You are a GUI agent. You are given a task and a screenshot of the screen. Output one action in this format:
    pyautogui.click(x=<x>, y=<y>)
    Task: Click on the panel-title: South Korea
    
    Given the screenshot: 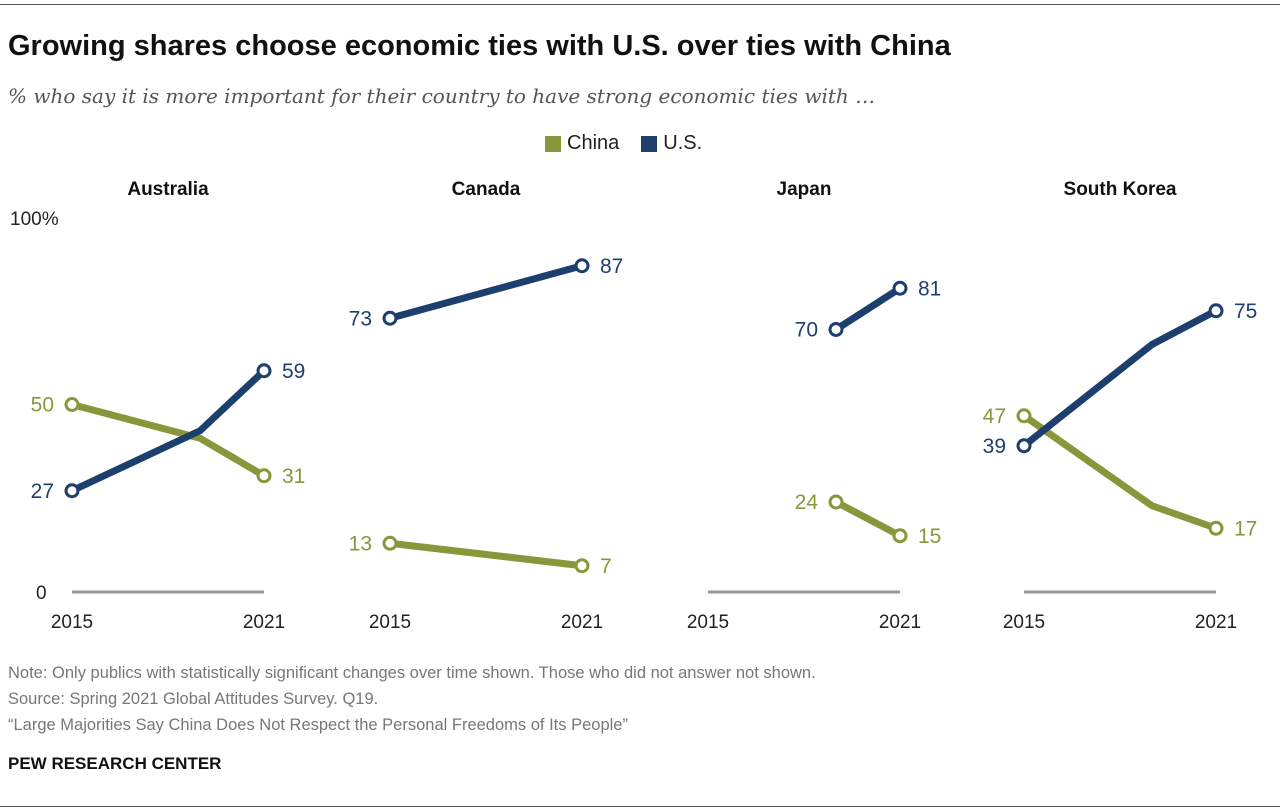 What is the action you would take?
    pyautogui.click(x=1120, y=189)
    